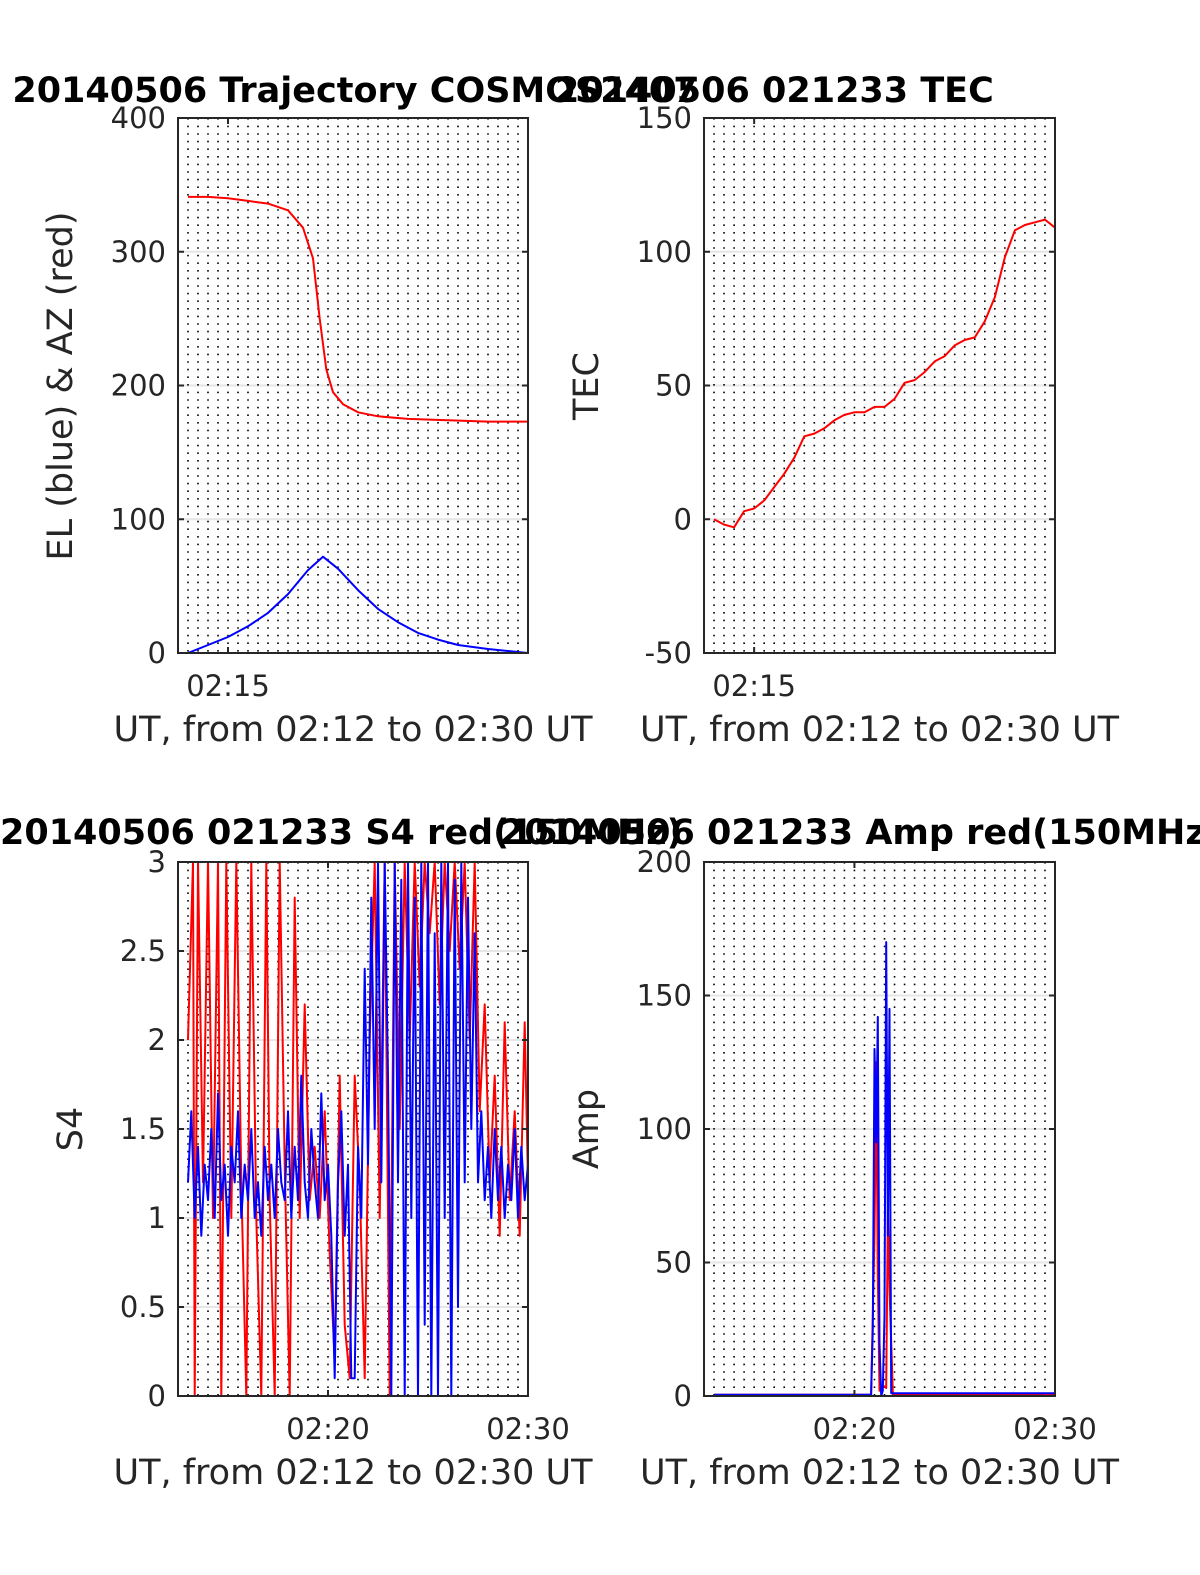 This screenshot has height=1575, width=1200. Describe the element at coordinates (884, 373) in the screenshot. I see `series-line-tec` at that location.